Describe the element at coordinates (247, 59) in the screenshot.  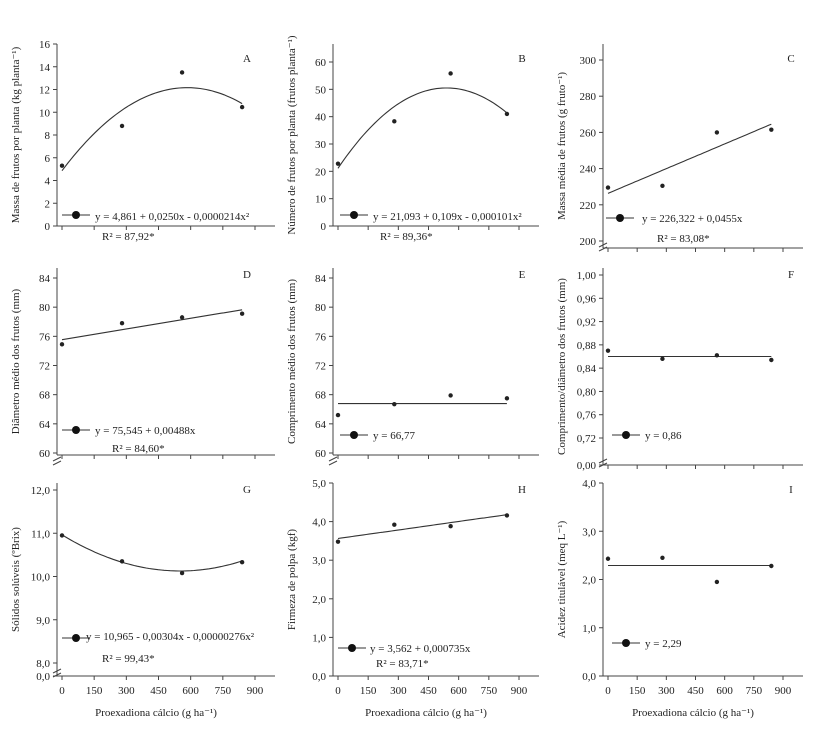
I see `panel-letter: A` at that location.